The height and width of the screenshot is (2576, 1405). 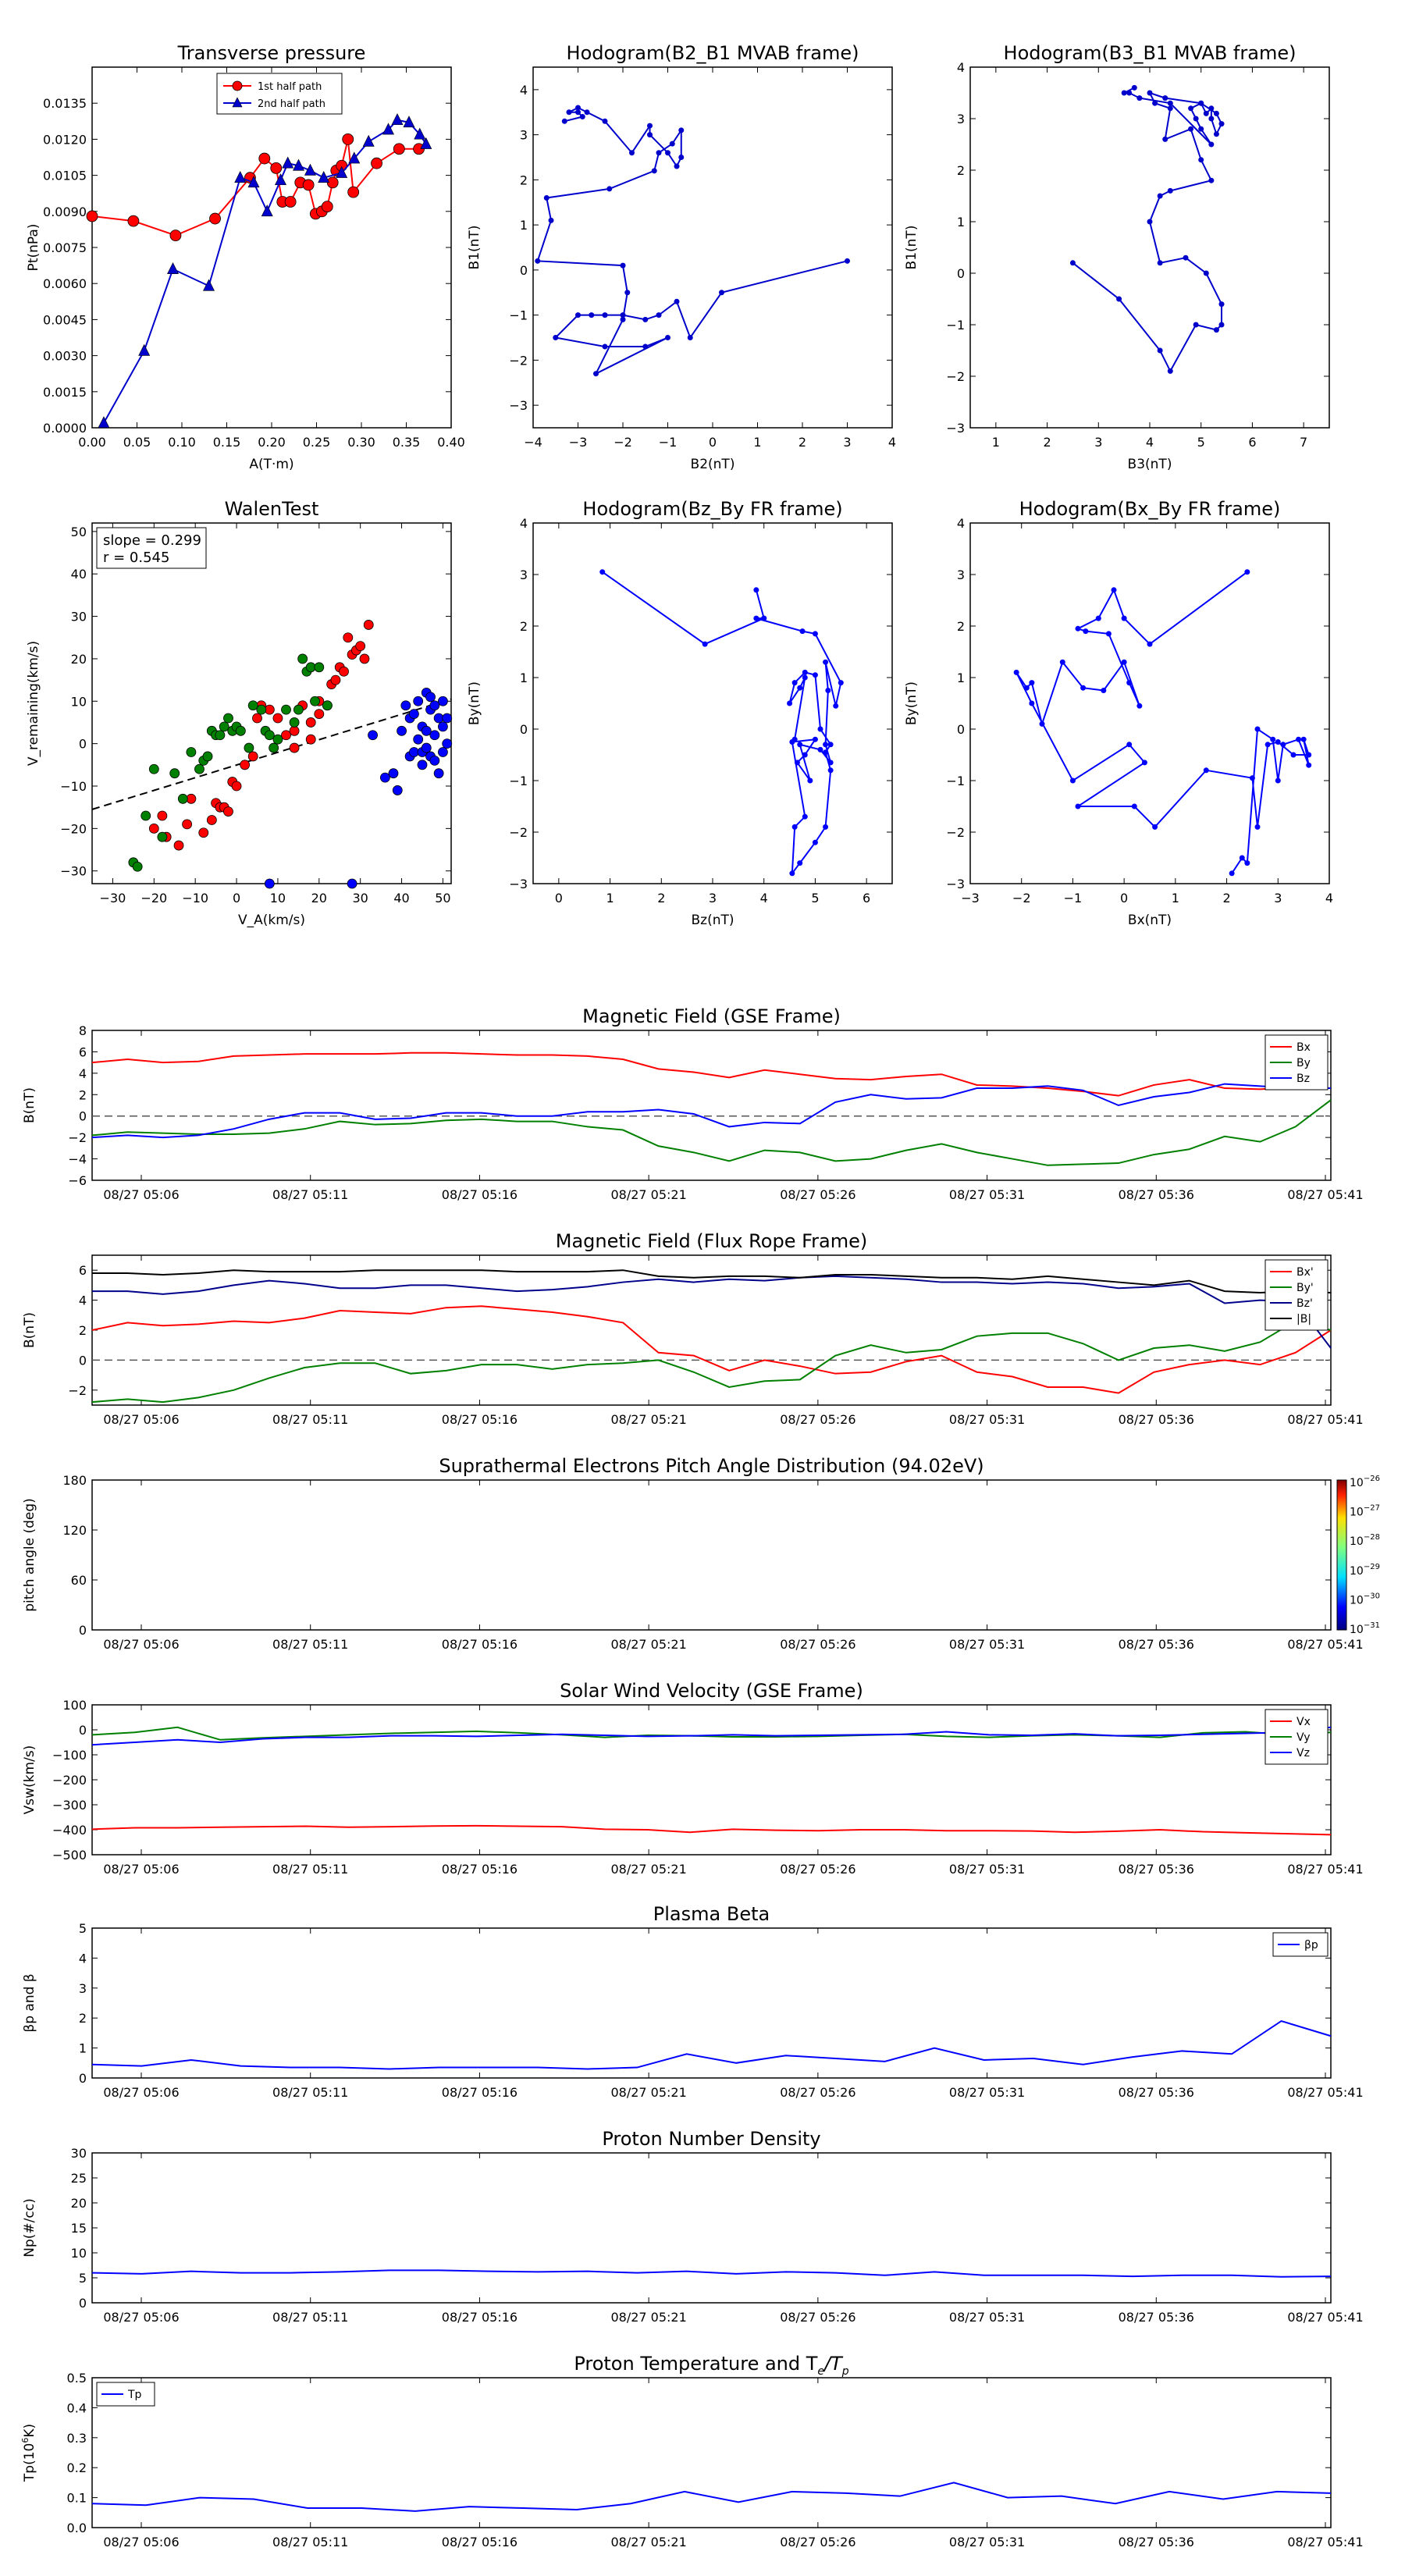 I want to click on y-tick-label: 4, so click(x=83, y=1073).